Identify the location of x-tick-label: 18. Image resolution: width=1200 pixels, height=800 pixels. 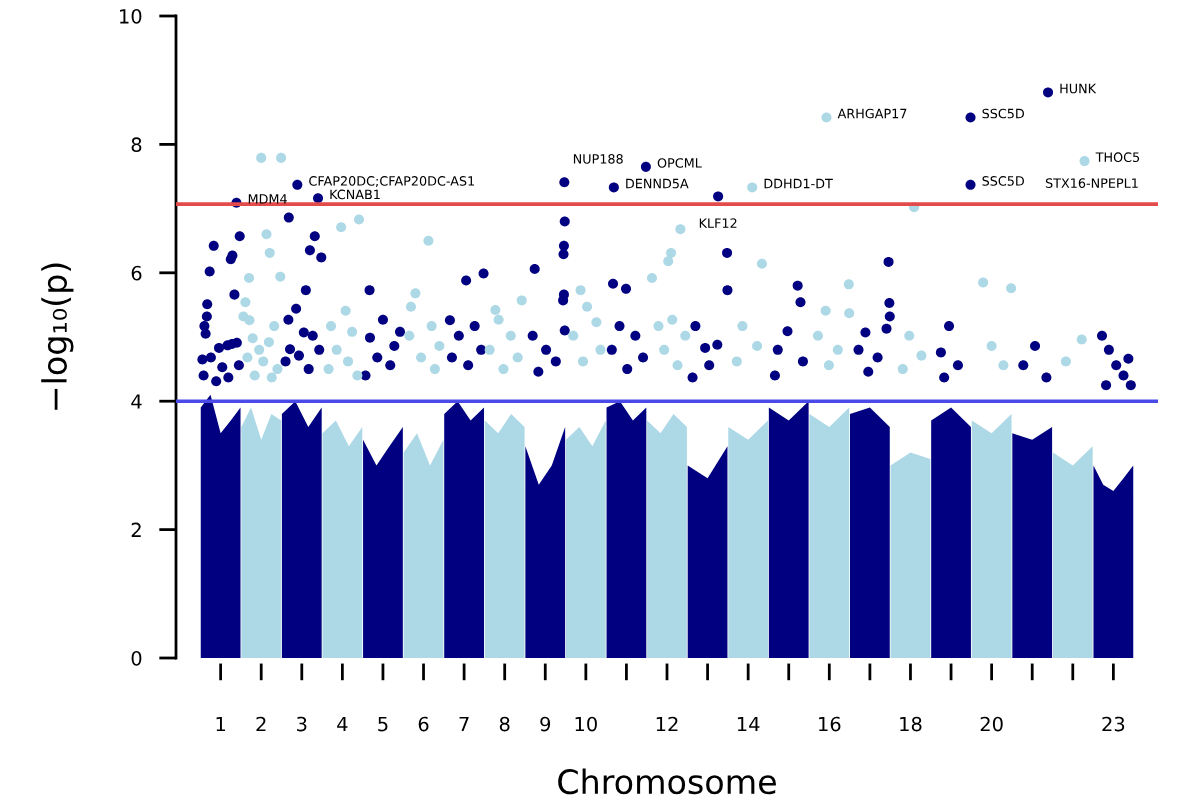
(911, 724).